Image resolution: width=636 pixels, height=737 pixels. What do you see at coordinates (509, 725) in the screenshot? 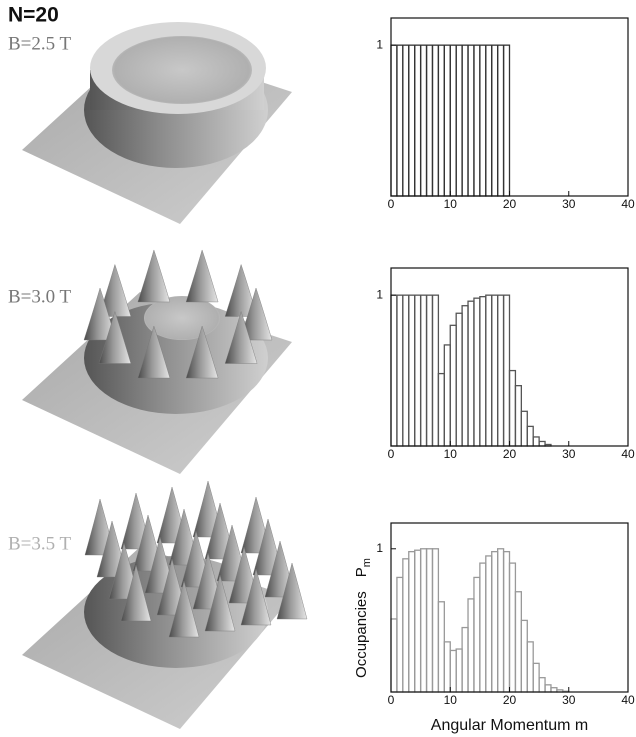
I see `x-axis-label: Angular Momentum m` at bounding box center [509, 725].